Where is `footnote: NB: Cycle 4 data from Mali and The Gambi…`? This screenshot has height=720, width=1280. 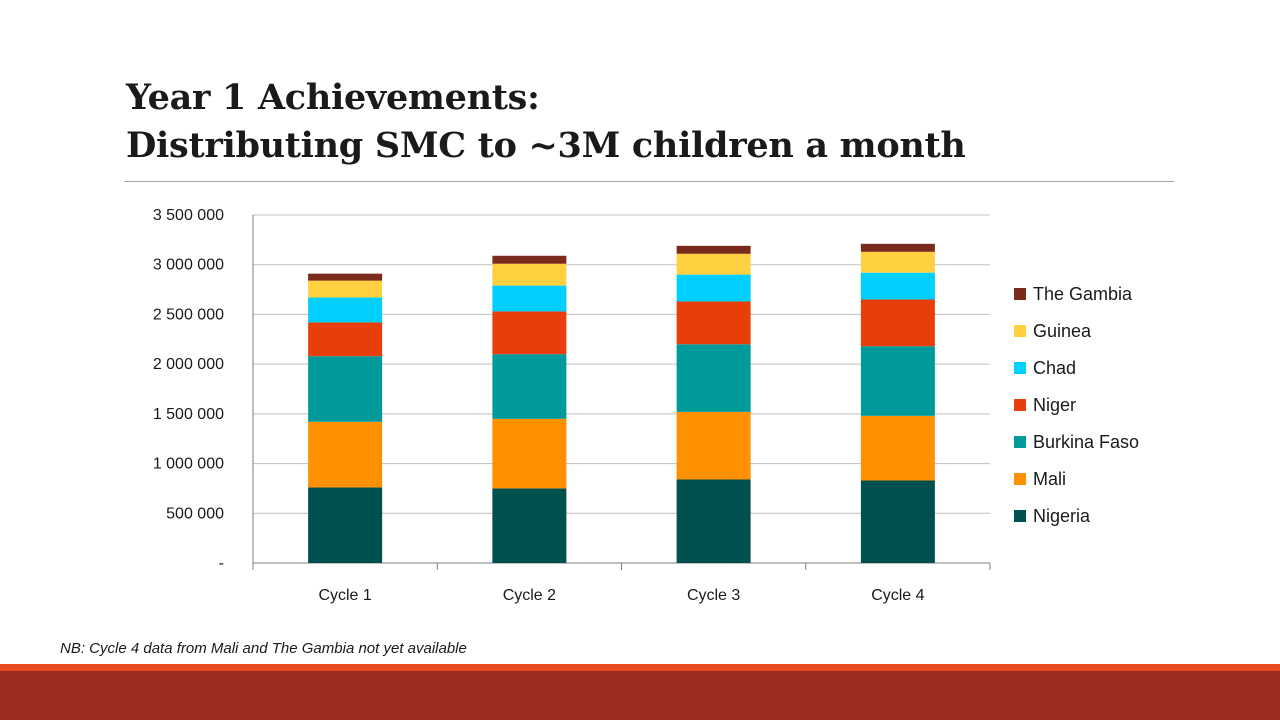 footnote: NB: Cycle 4 data from Mali and The Gambi… is located at coordinates (263, 648).